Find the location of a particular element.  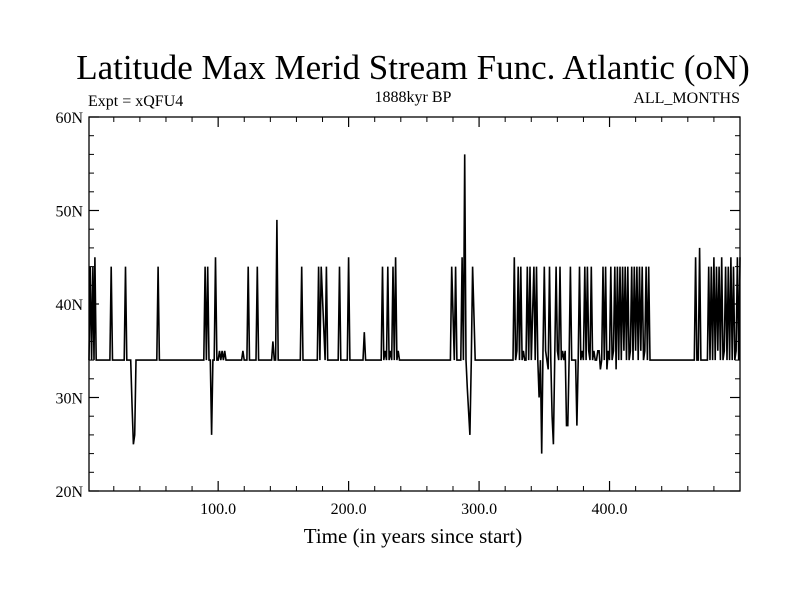

y-tick-label: 40N is located at coordinates (69, 305).